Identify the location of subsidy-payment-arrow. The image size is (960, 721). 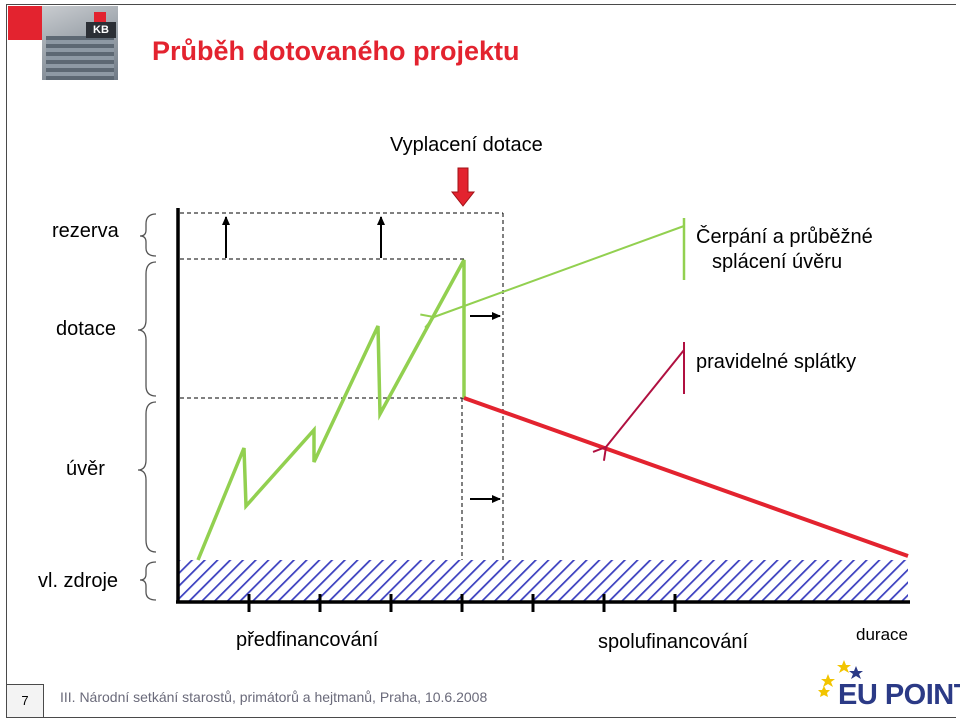
(463, 187).